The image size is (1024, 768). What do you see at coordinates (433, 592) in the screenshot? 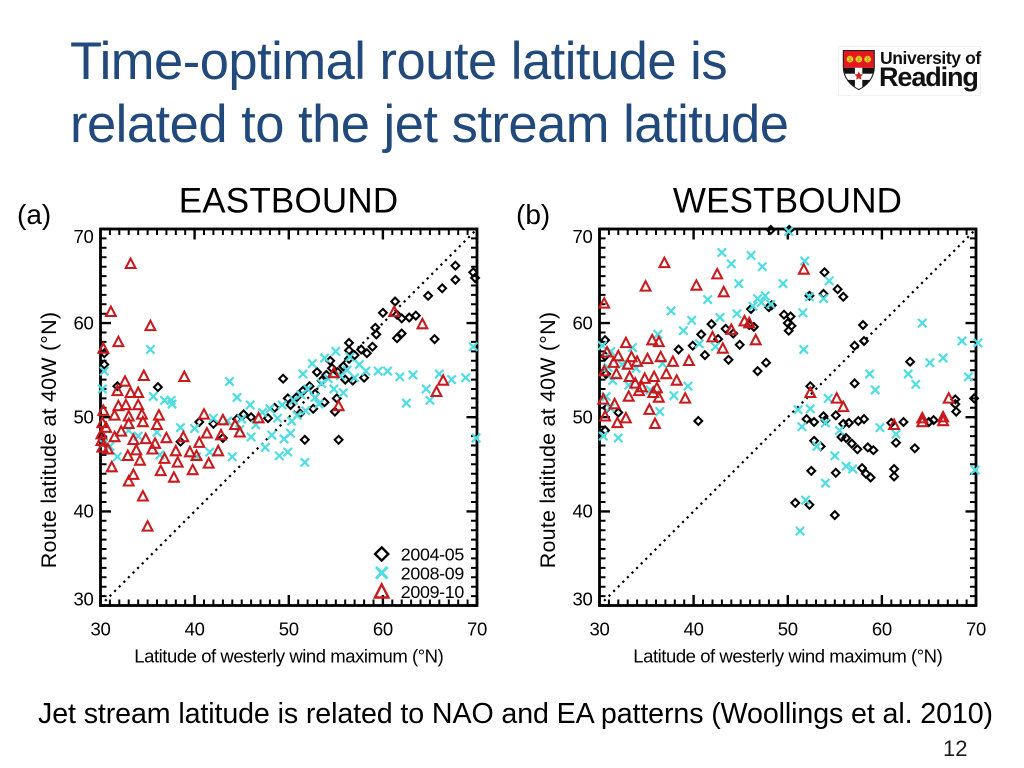
I see `svg-text: 2009-10` at bounding box center [433, 592].